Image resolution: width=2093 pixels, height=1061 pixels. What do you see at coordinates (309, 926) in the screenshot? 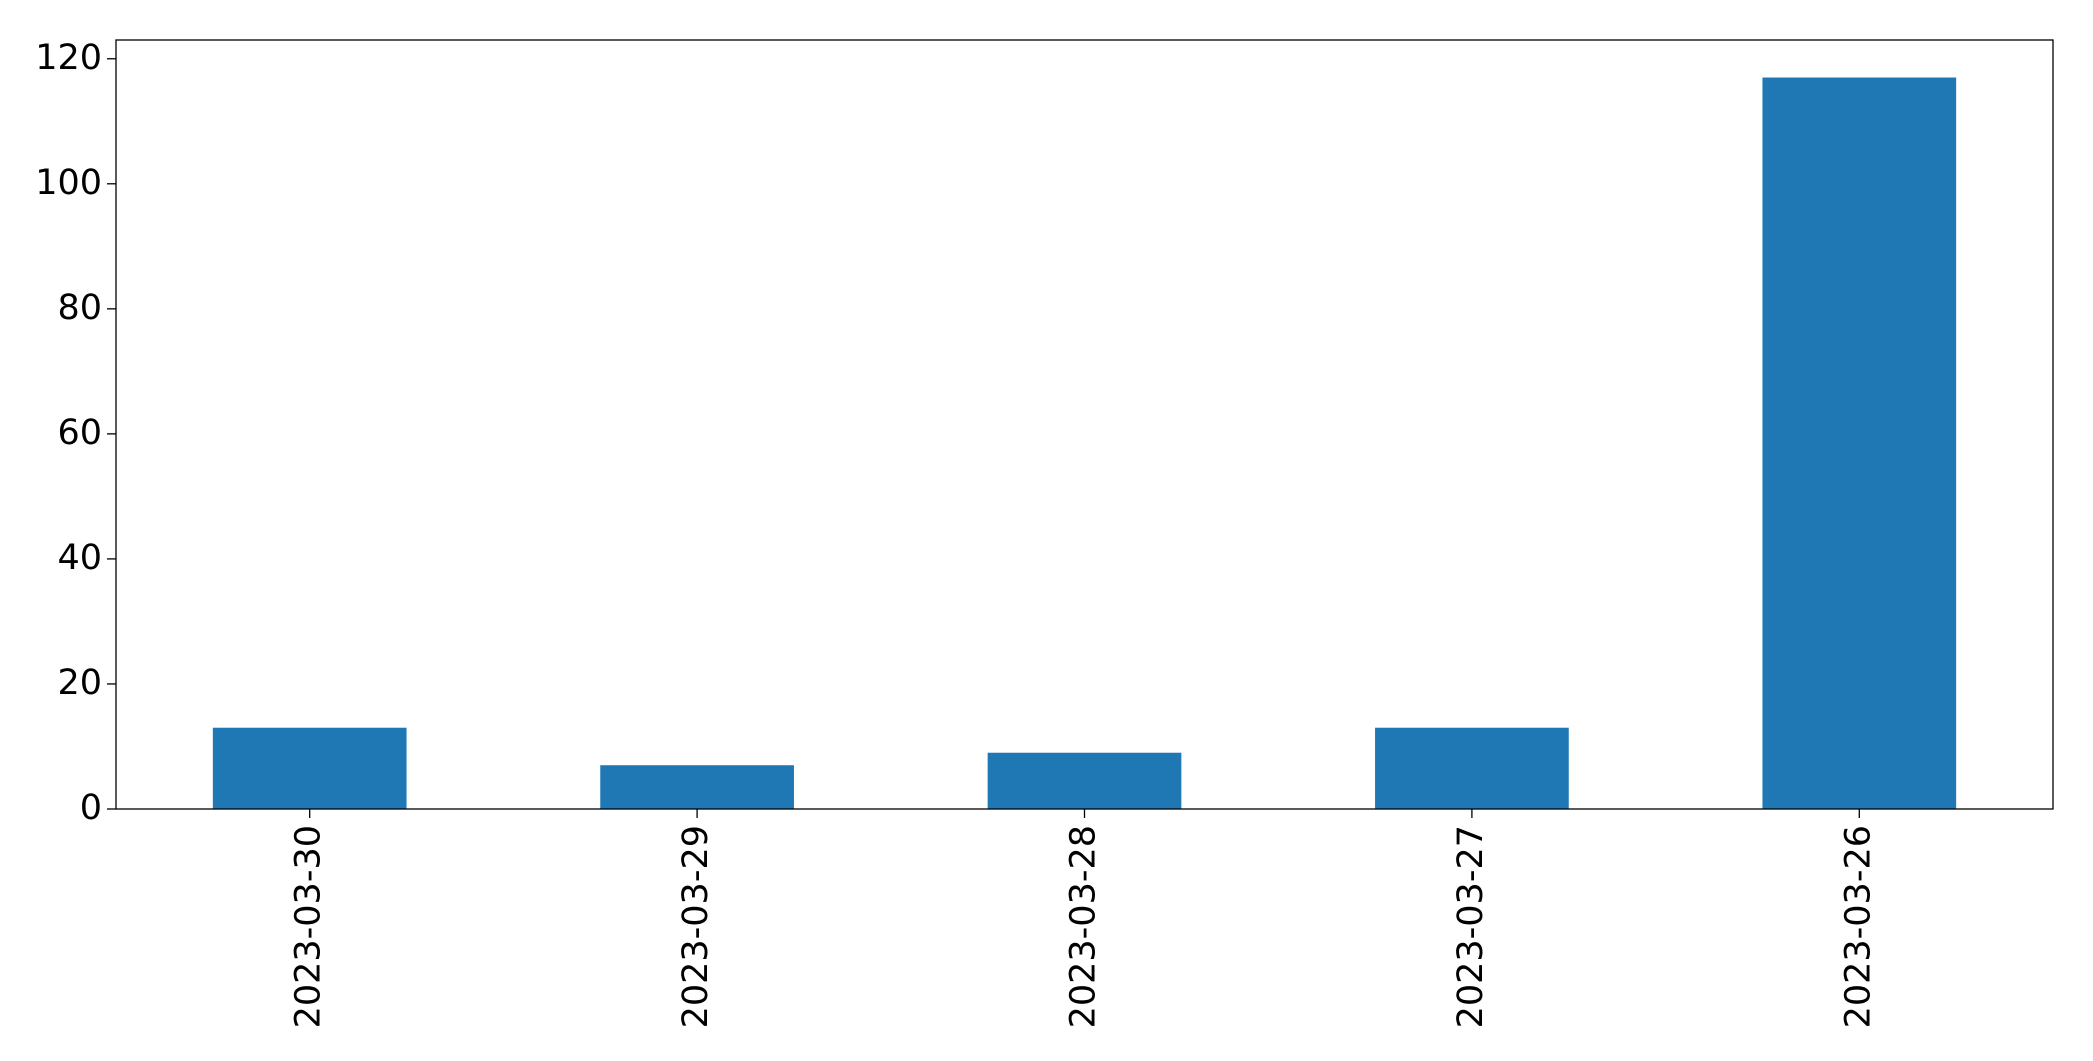
I see `x-tick-label: 2023-03-30` at bounding box center [309, 926].